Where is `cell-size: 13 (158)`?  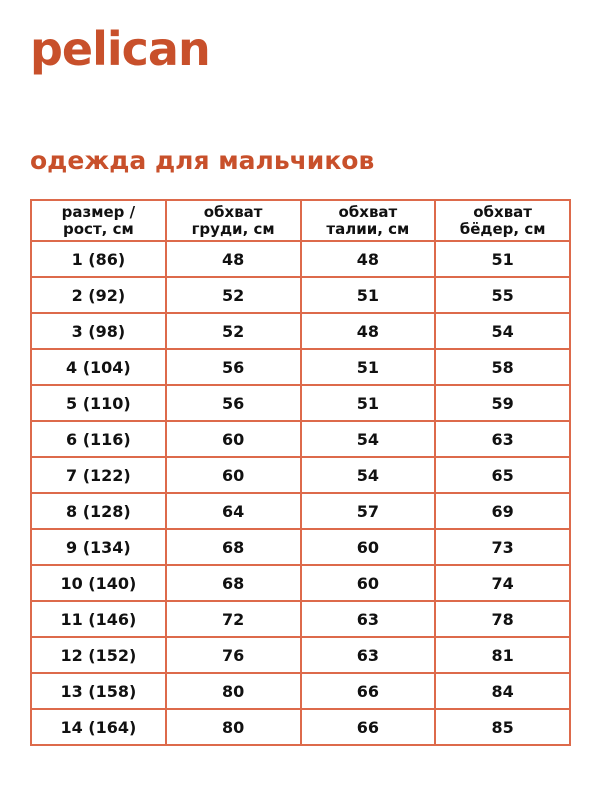
cell-size: 13 (158) is located at coordinates (98, 691).